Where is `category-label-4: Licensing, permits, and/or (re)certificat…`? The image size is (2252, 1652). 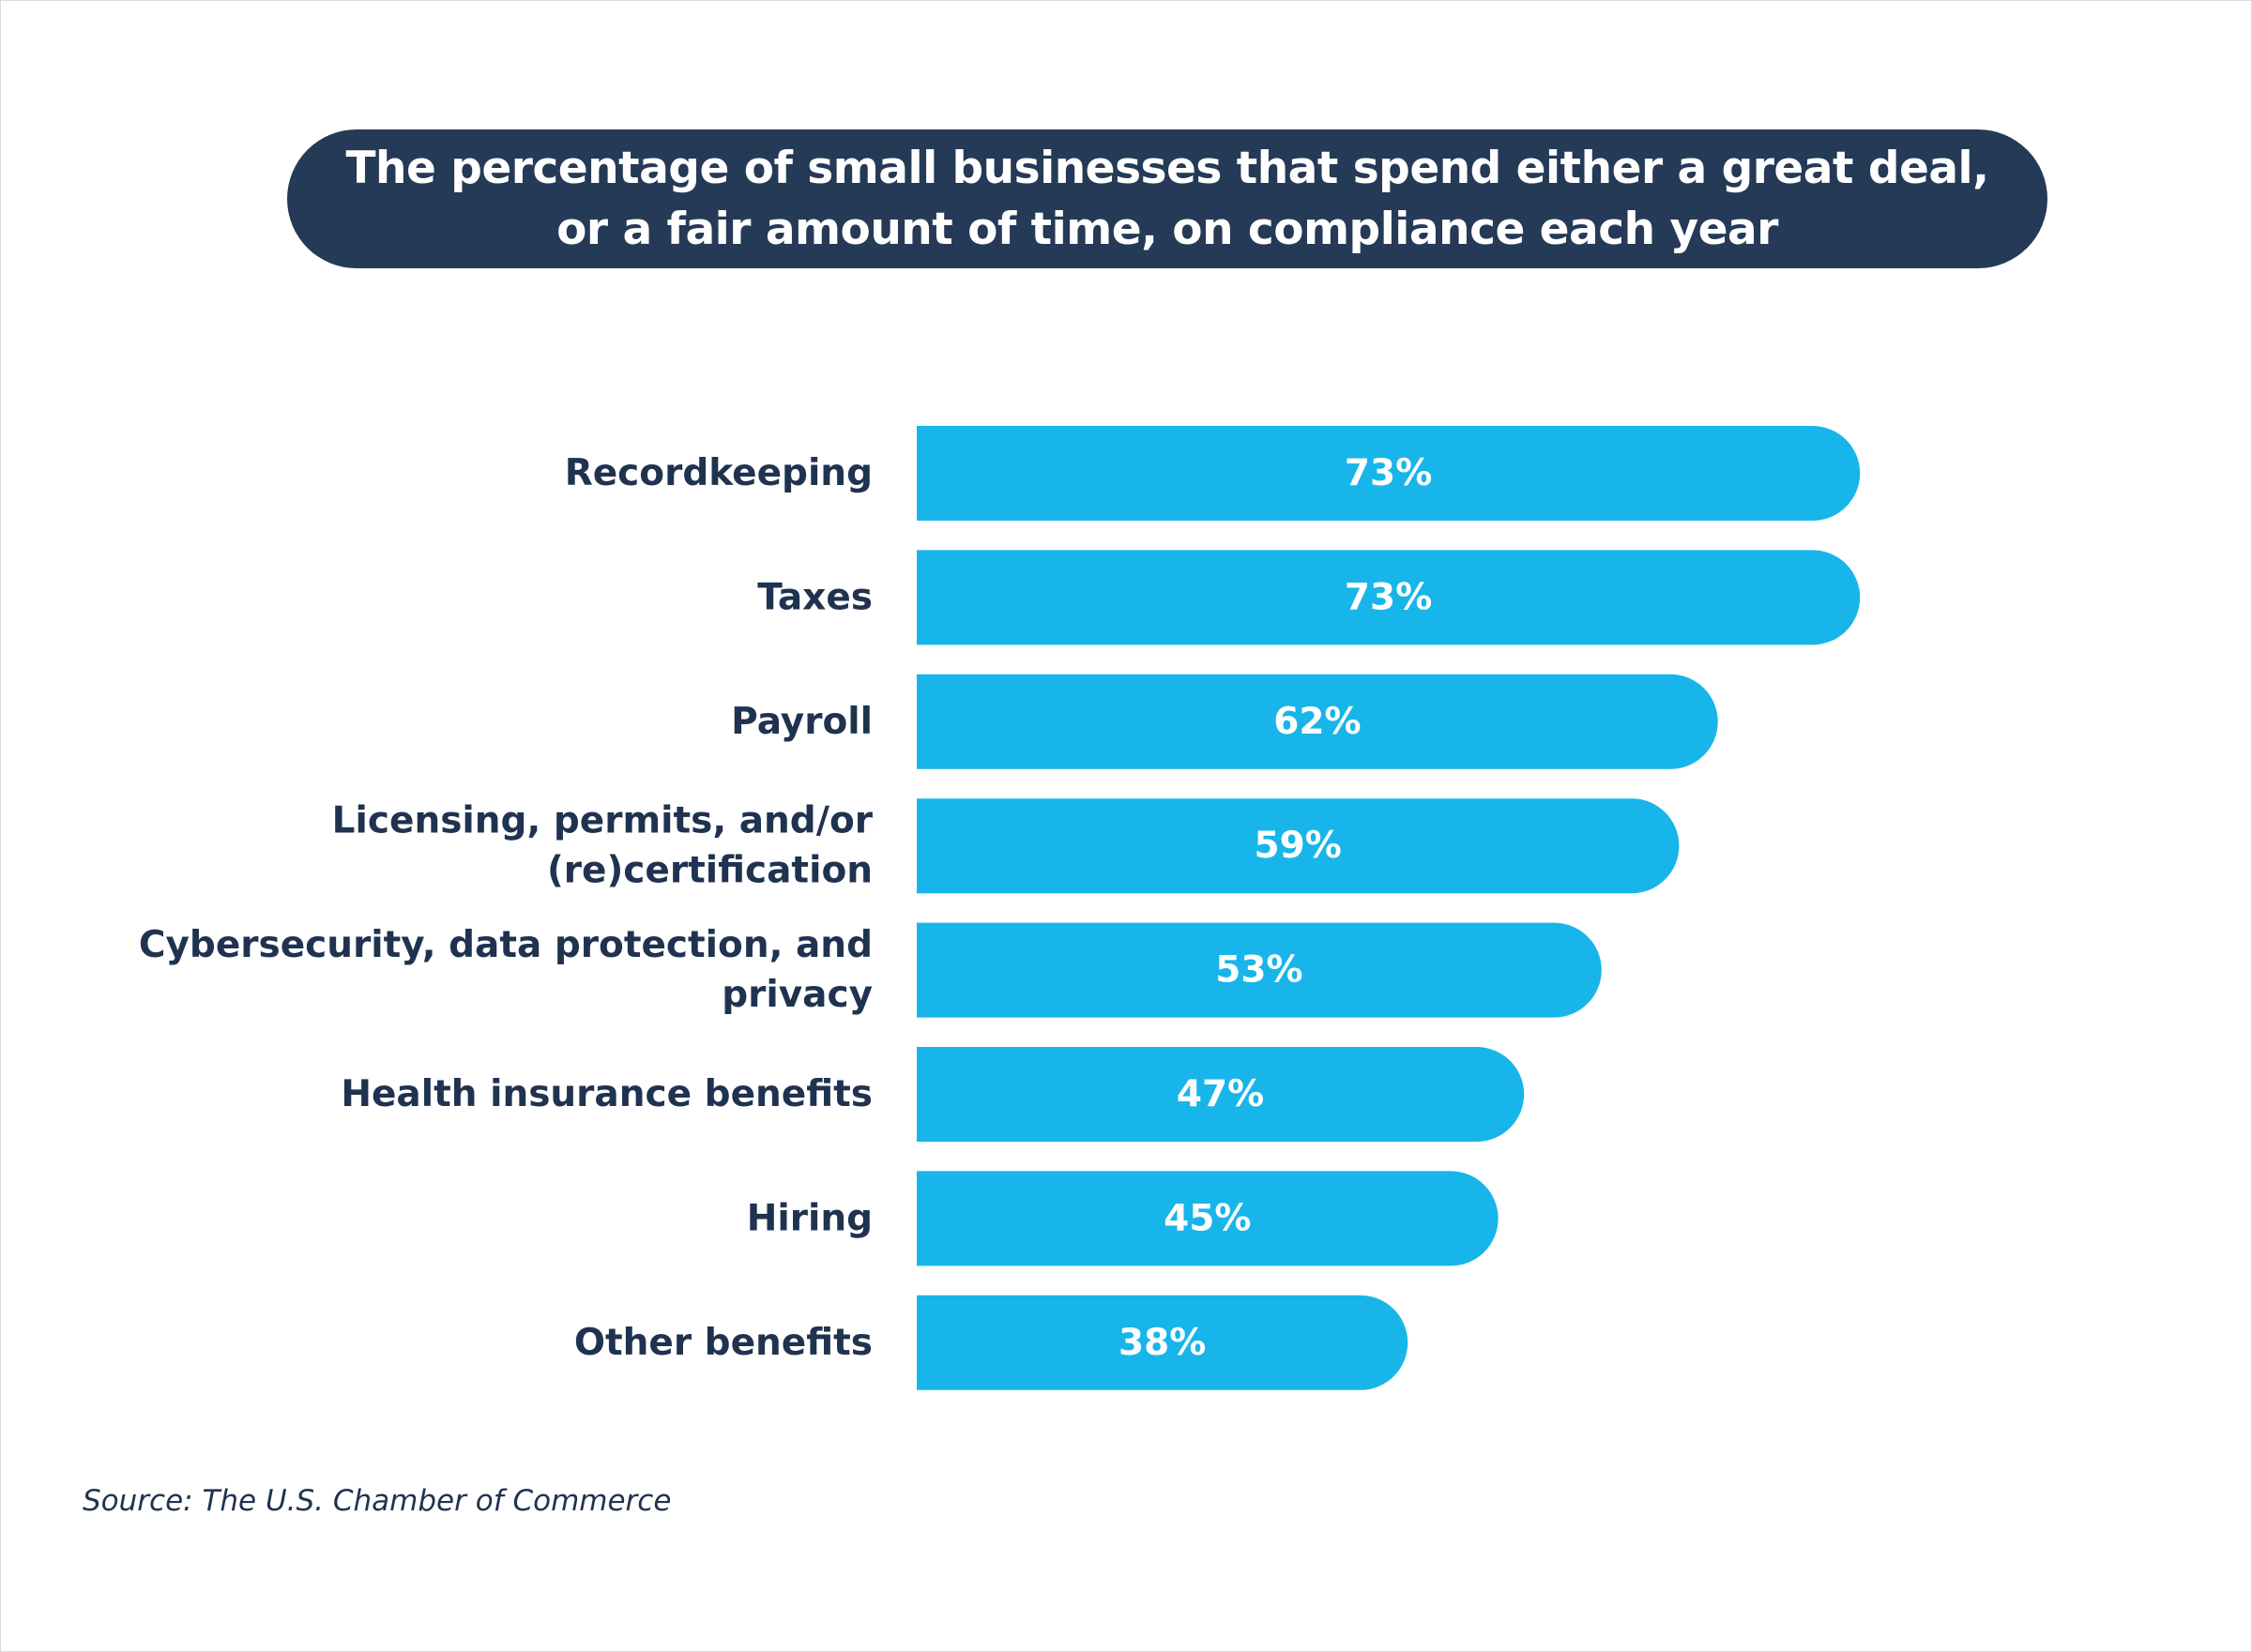 category-label-4: Licensing, permits, and/or (re)certificat… is located at coordinates (603, 846).